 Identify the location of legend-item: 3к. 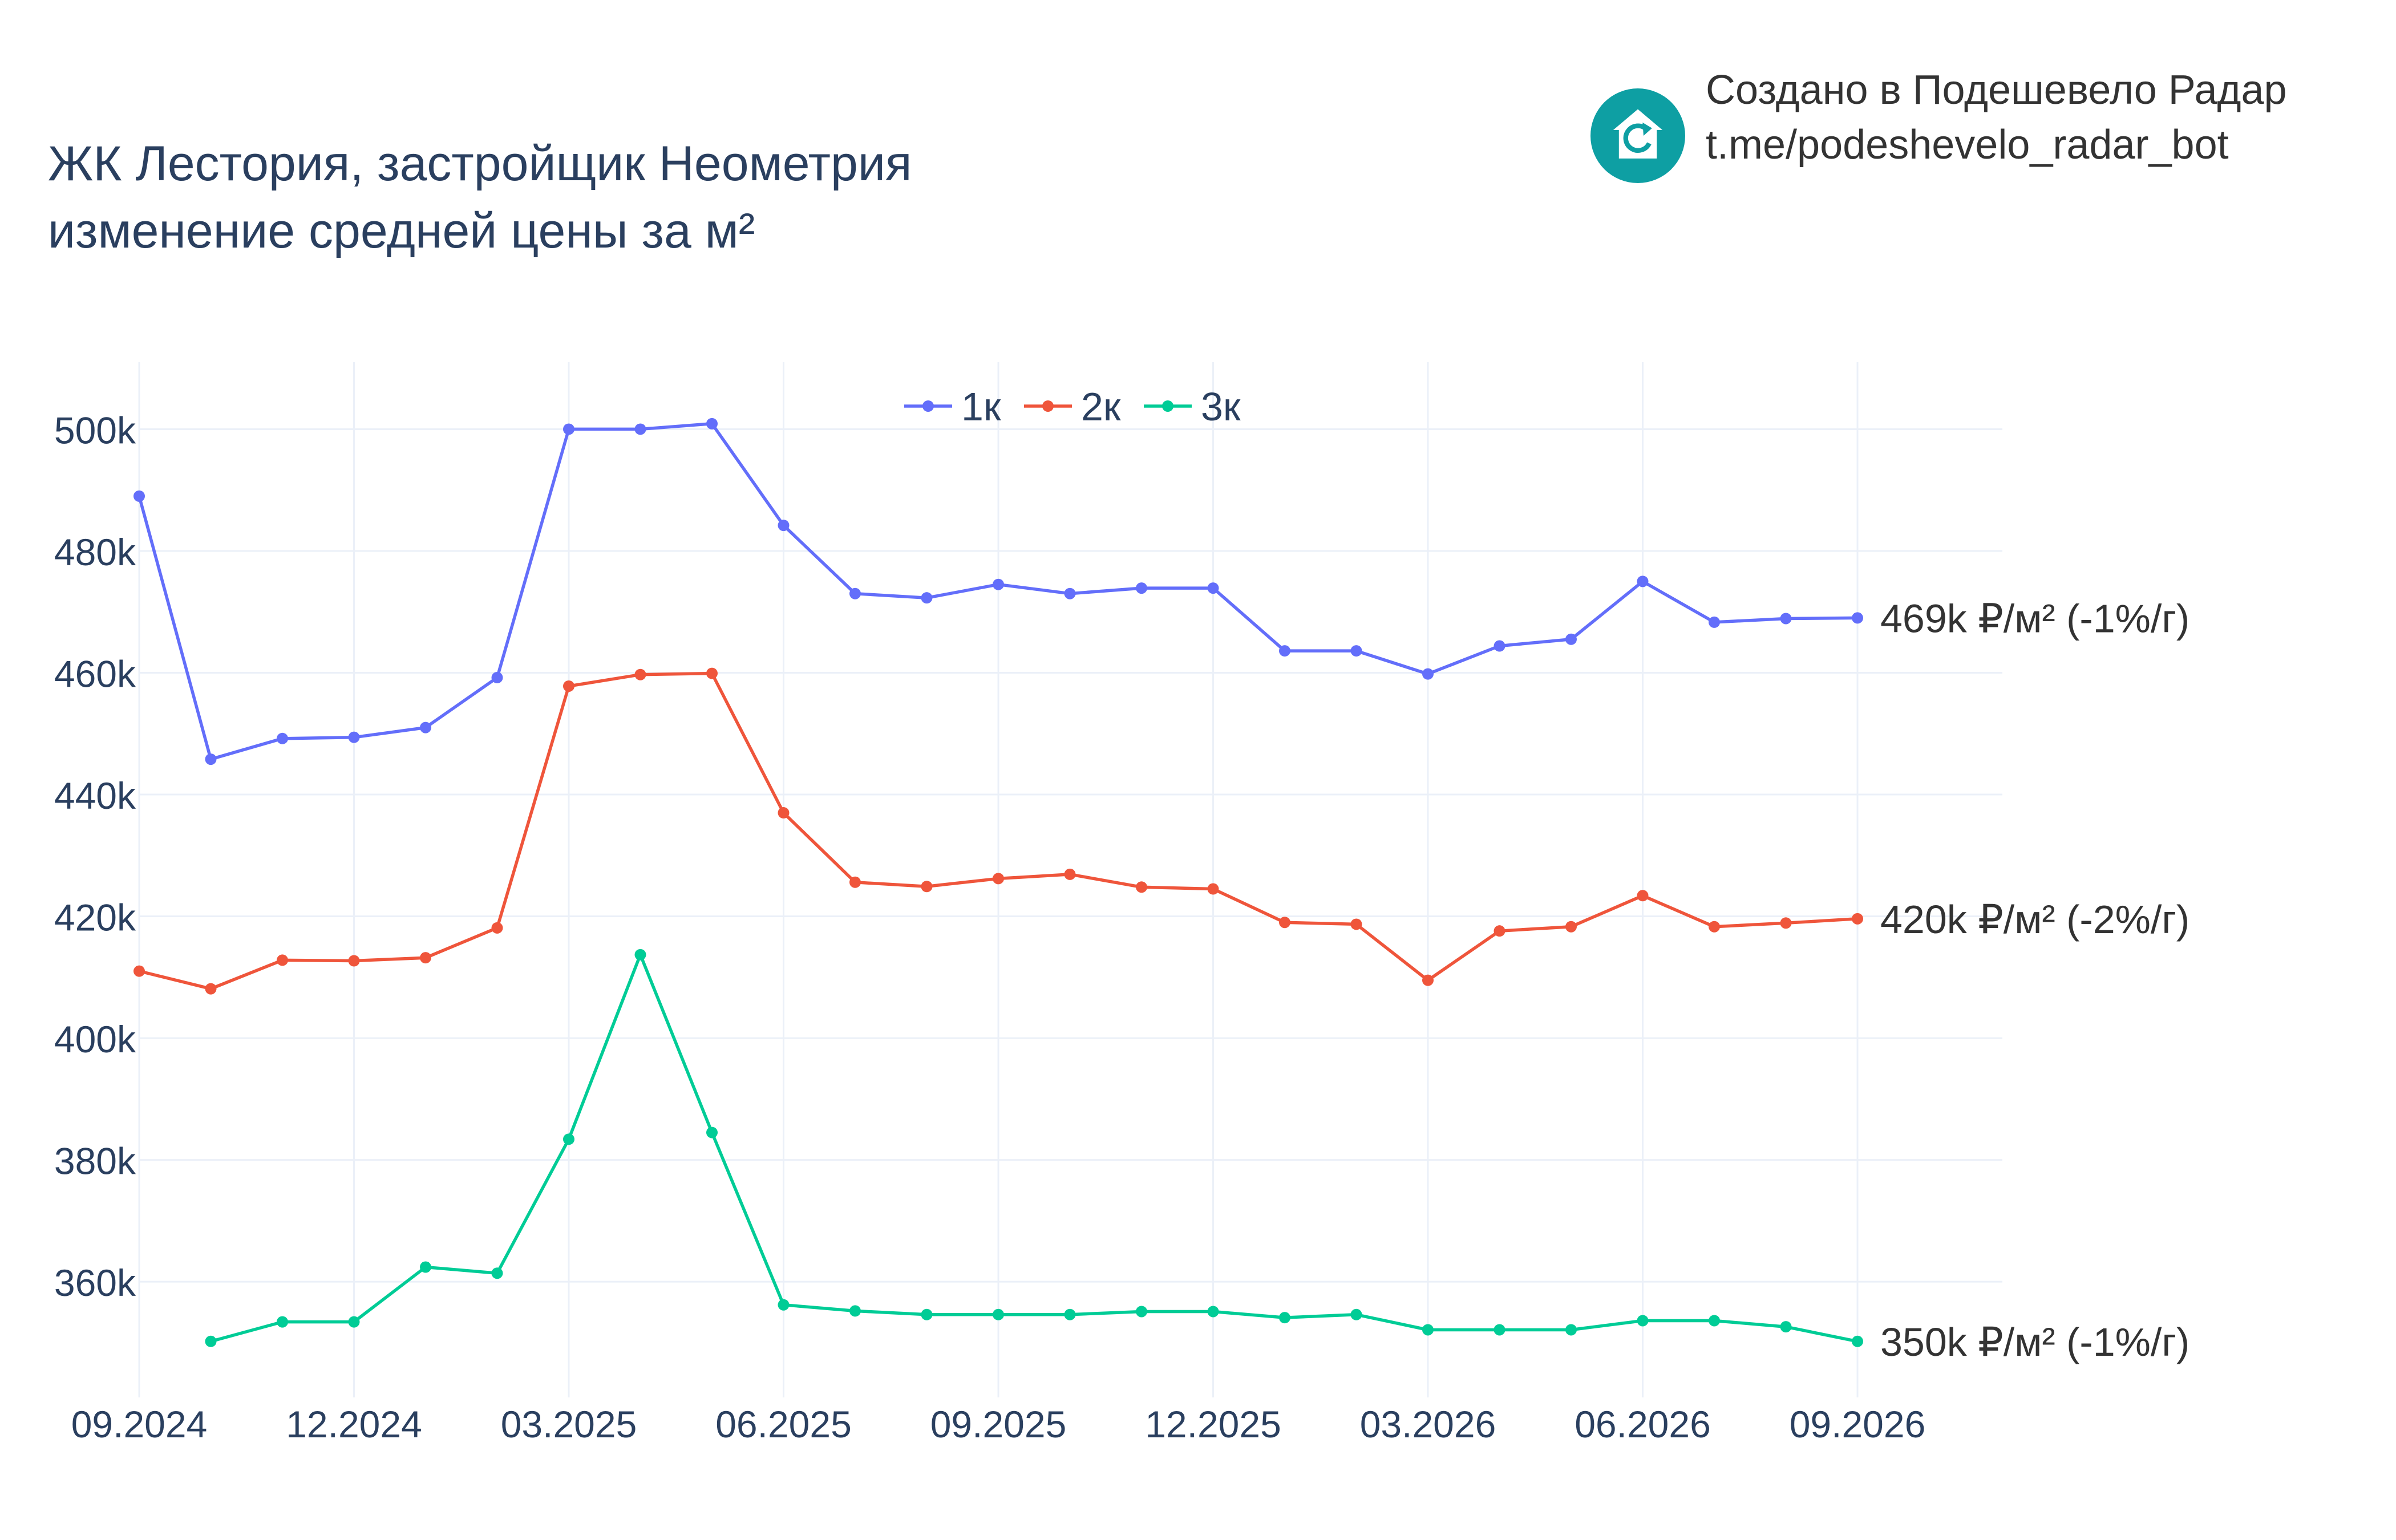
(1192, 407).